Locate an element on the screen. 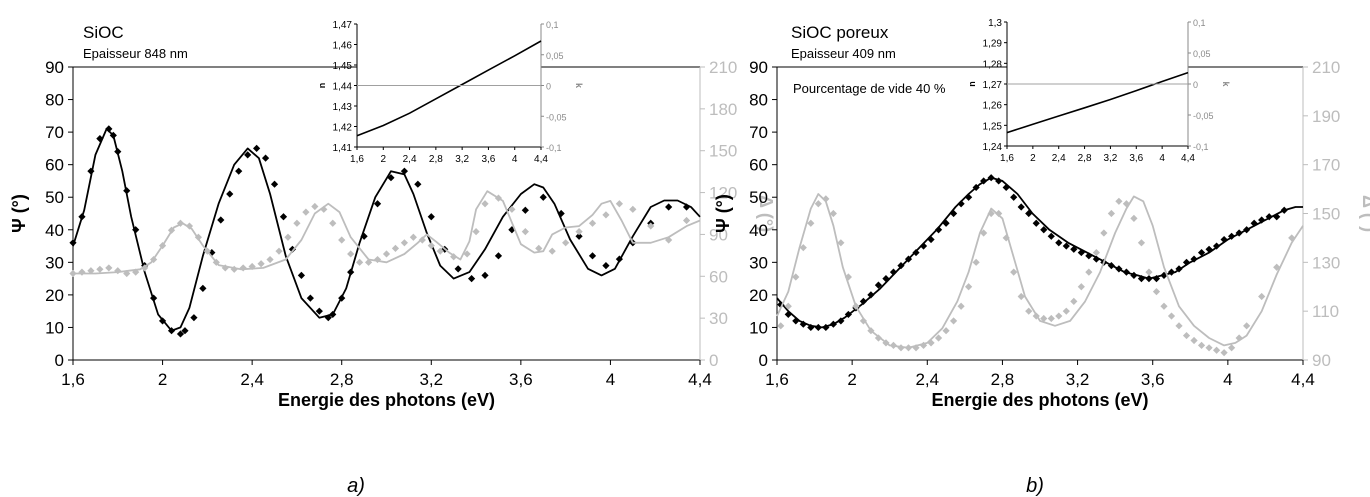 This screenshot has width=1370, height=497. left-tick-label: 50 is located at coordinates (758, 197).